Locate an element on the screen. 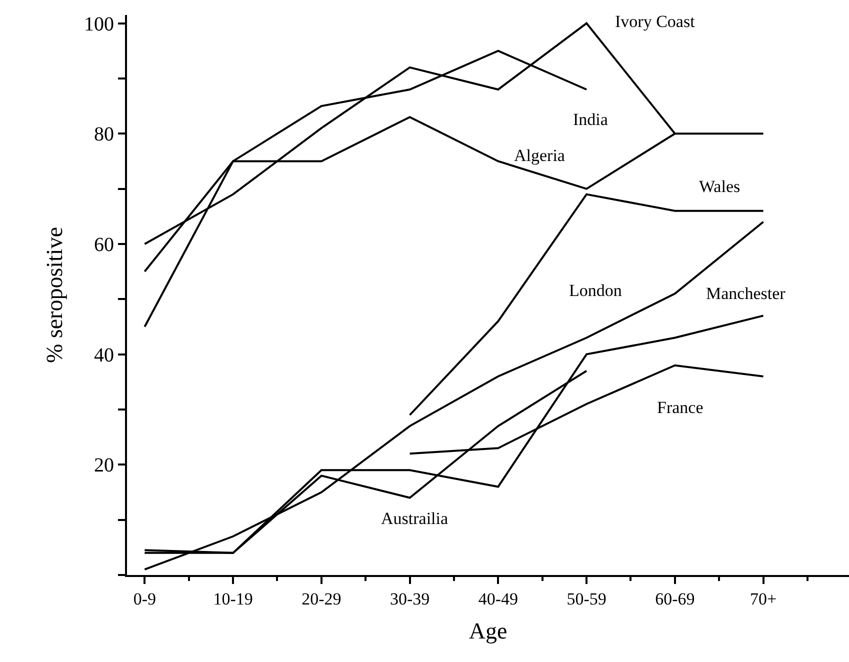 This screenshot has height=662, width=849. x-tick-label: 40-49 is located at coordinates (498, 598).